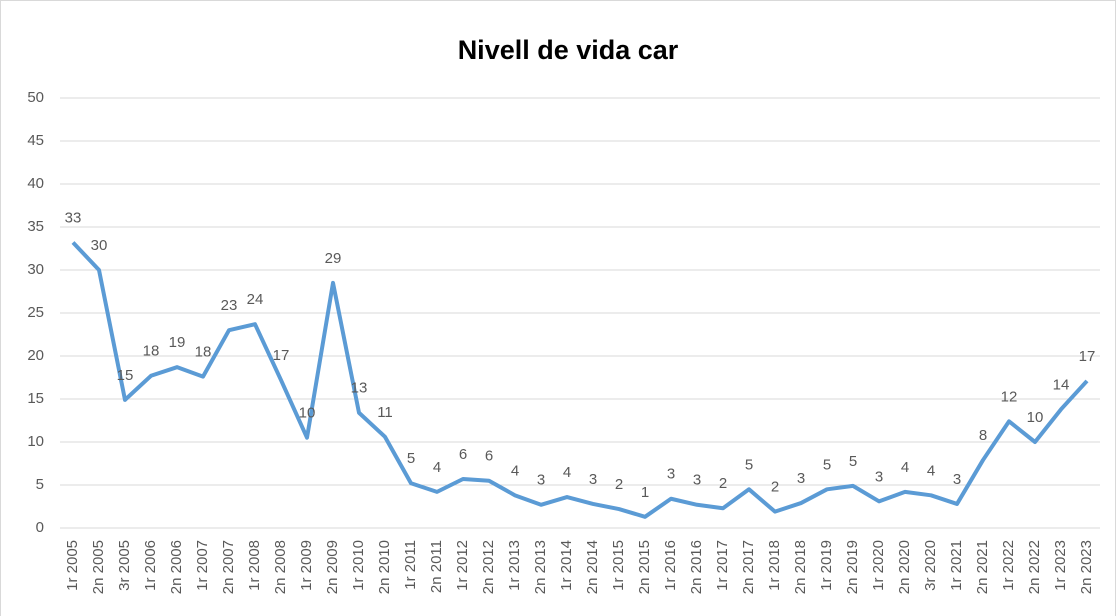  I want to click on y-tick-label: 25, so click(35, 312).